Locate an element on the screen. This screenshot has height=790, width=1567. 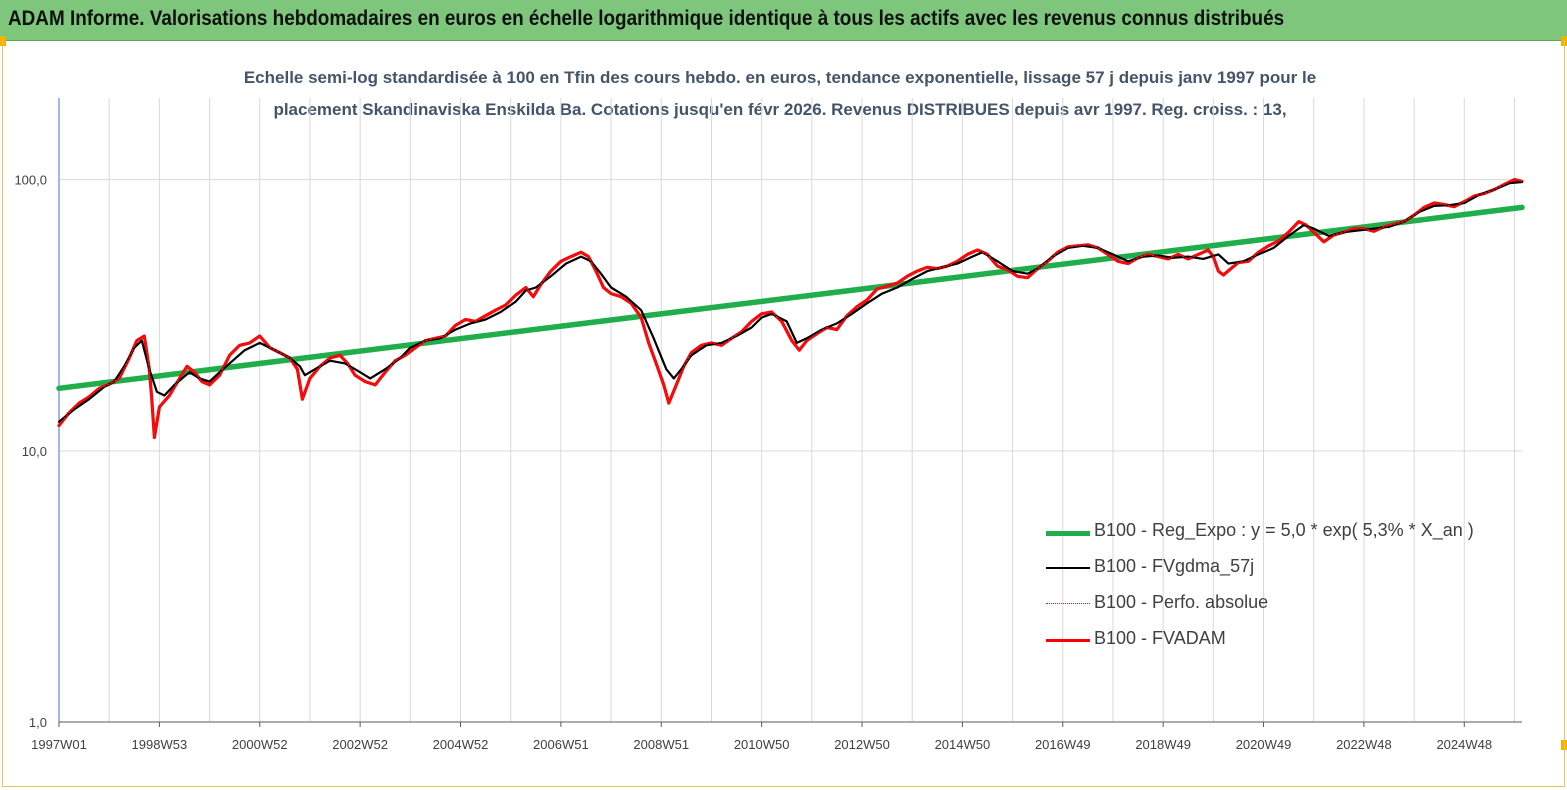
x-tick-label: 1997W01 is located at coordinates (59, 744).